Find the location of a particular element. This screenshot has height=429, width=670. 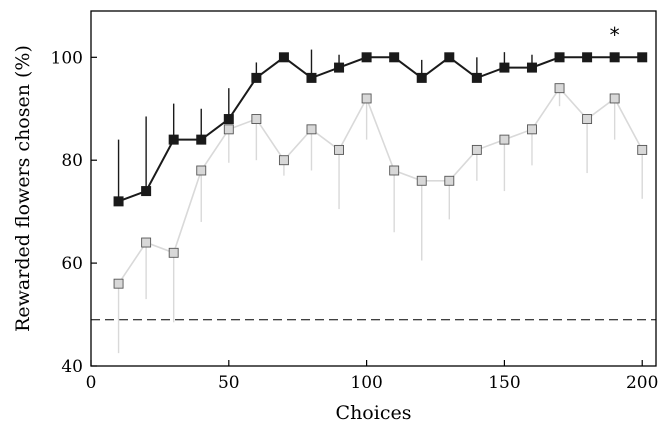

y-tick-label: 100 is located at coordinates (67, 58).